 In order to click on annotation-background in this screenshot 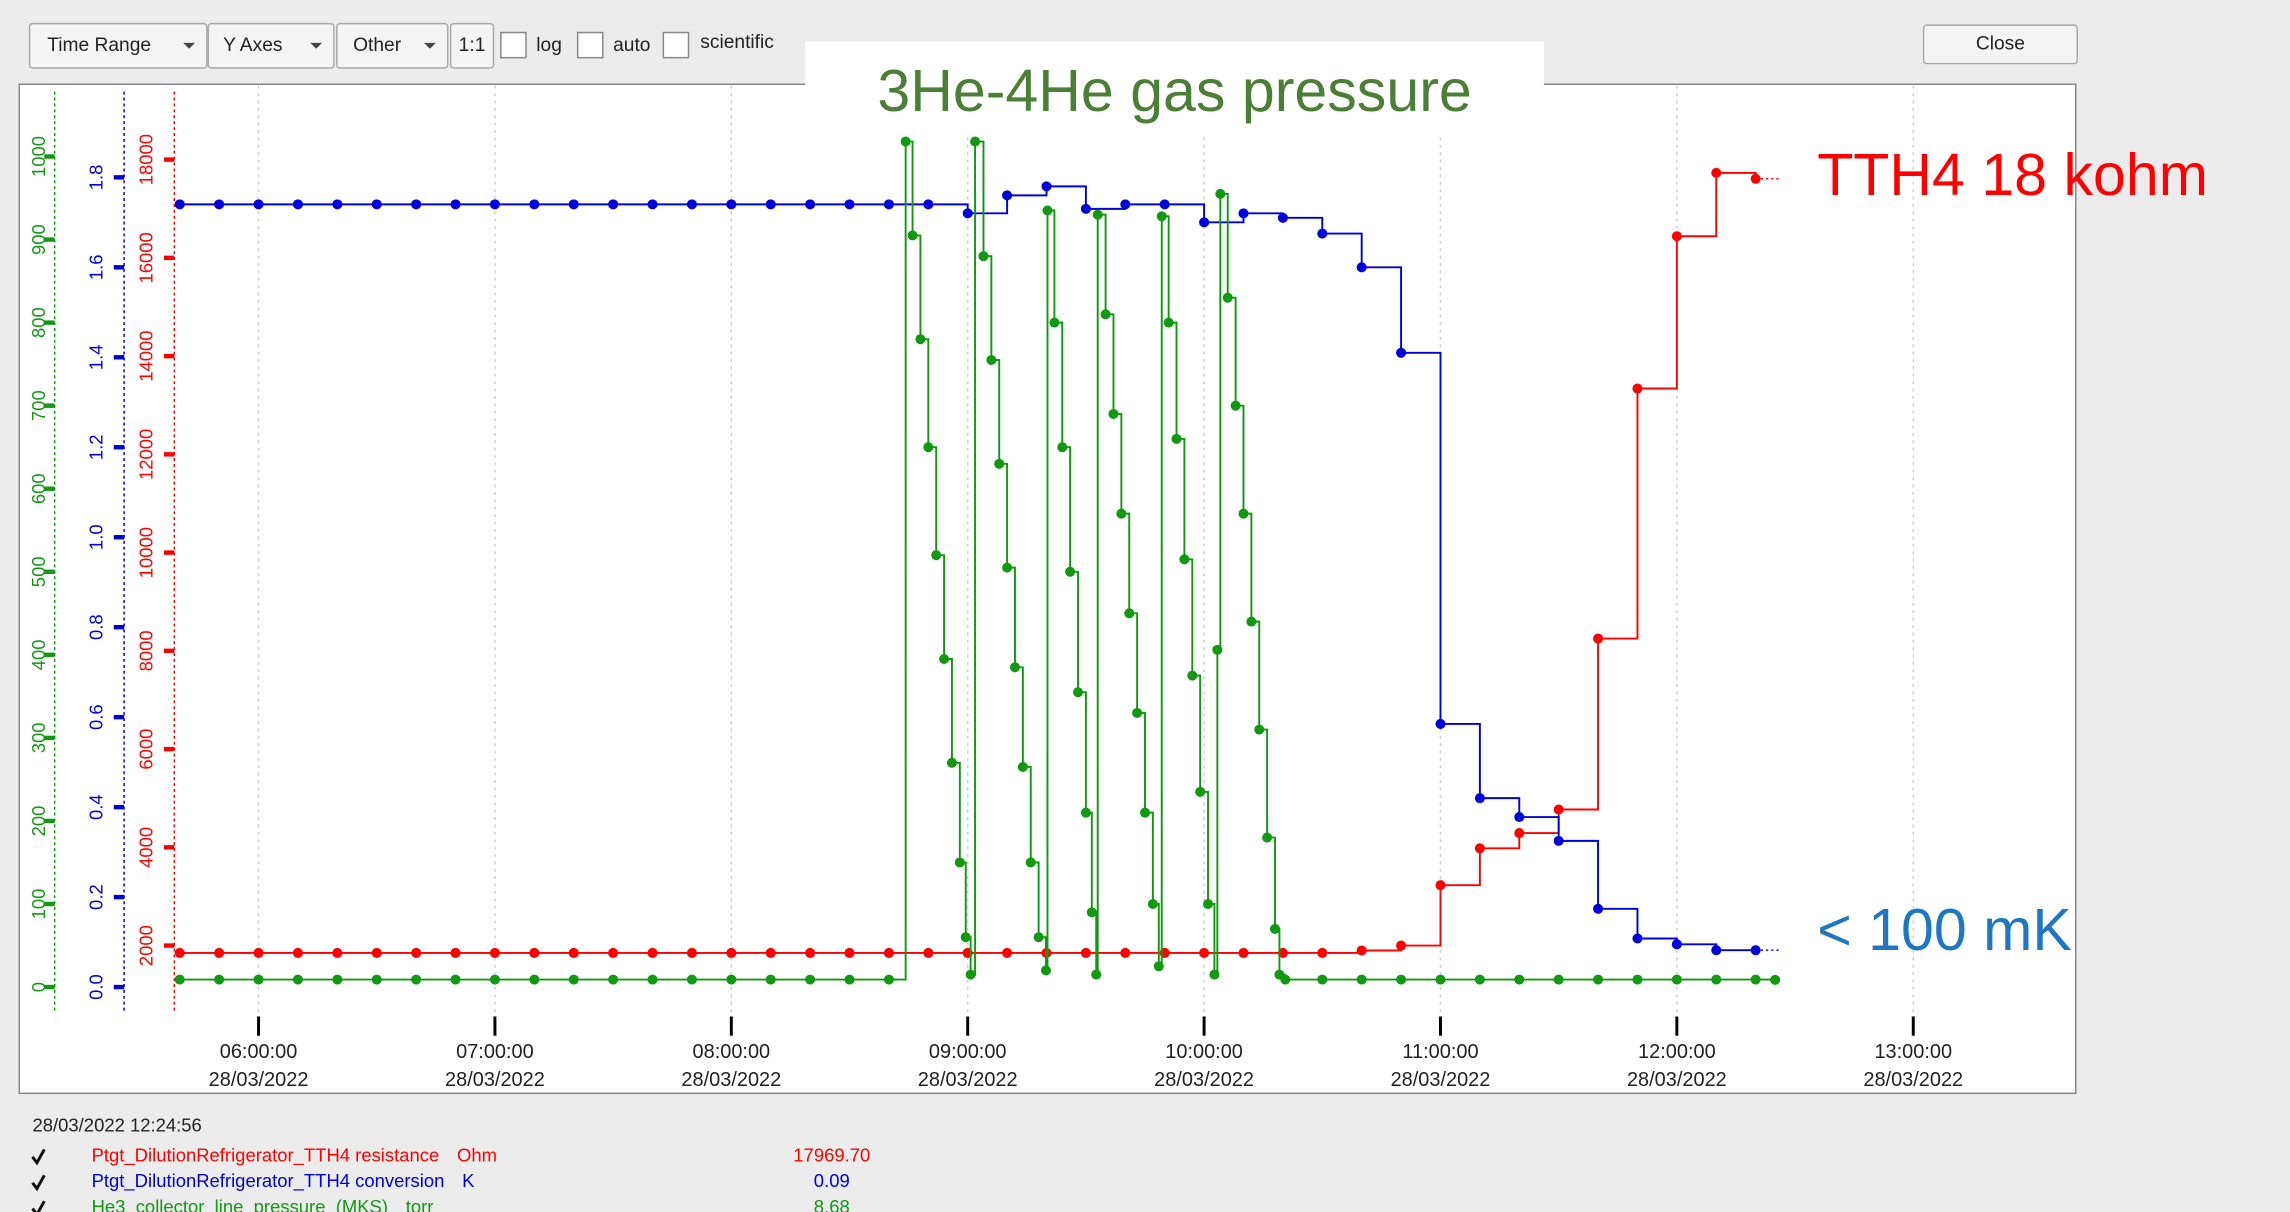, I will do `click(1174, 87)`.